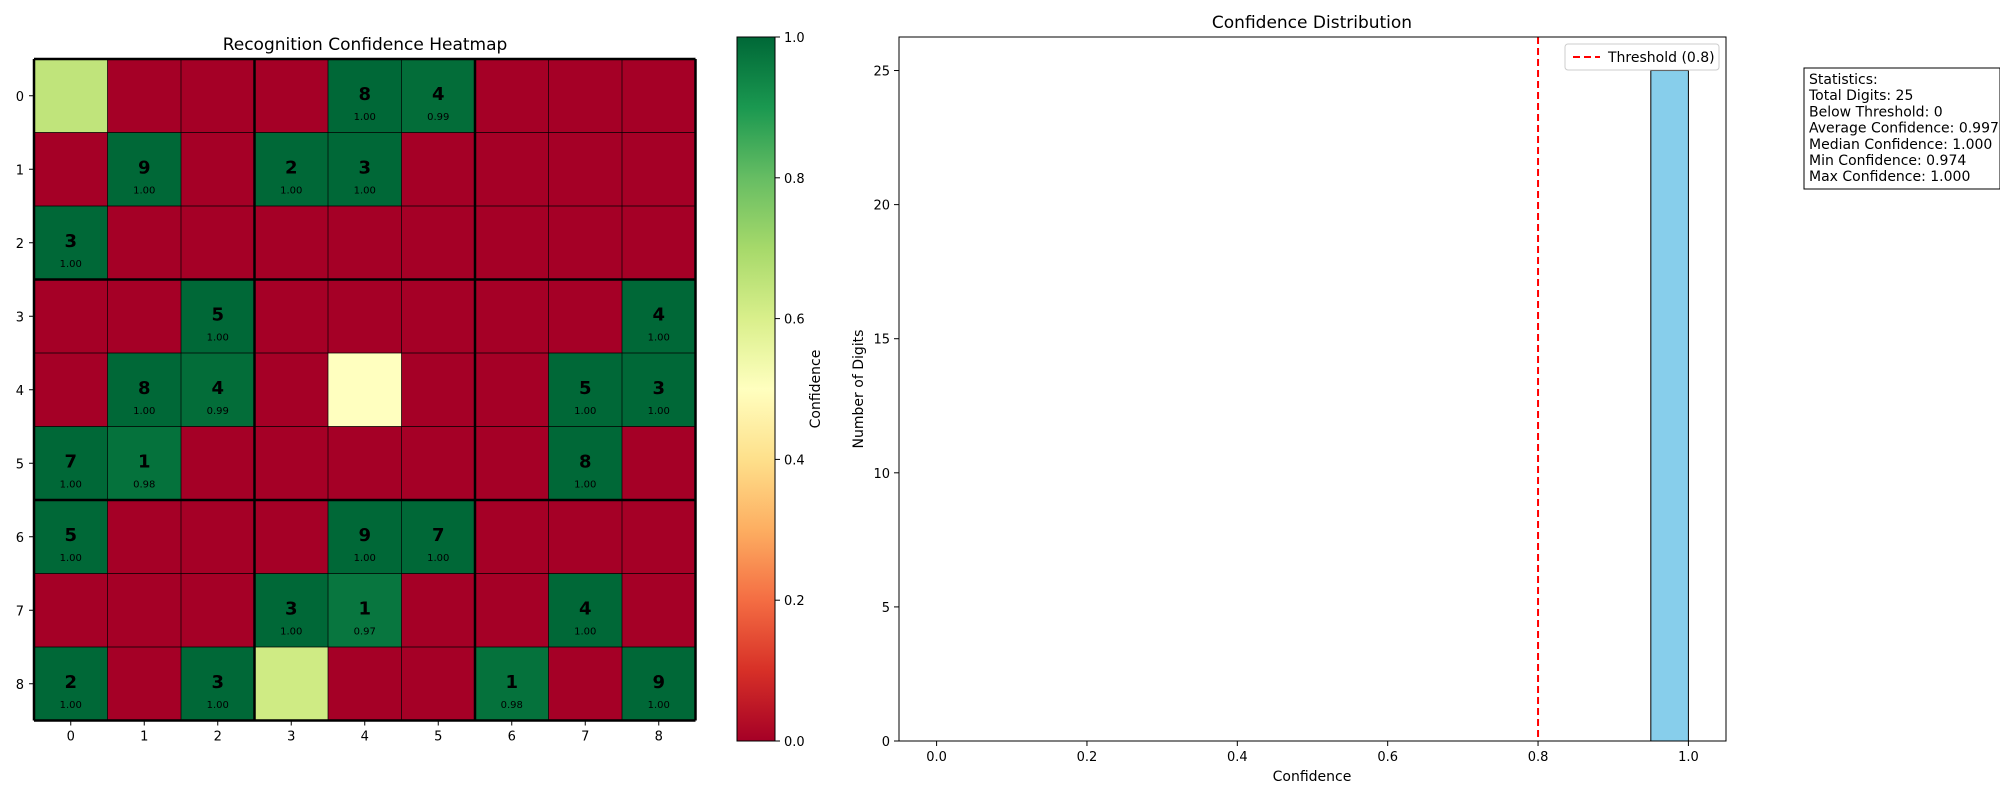  I want to click on colorbar-tick-label: 0.2, so click(794, 601).